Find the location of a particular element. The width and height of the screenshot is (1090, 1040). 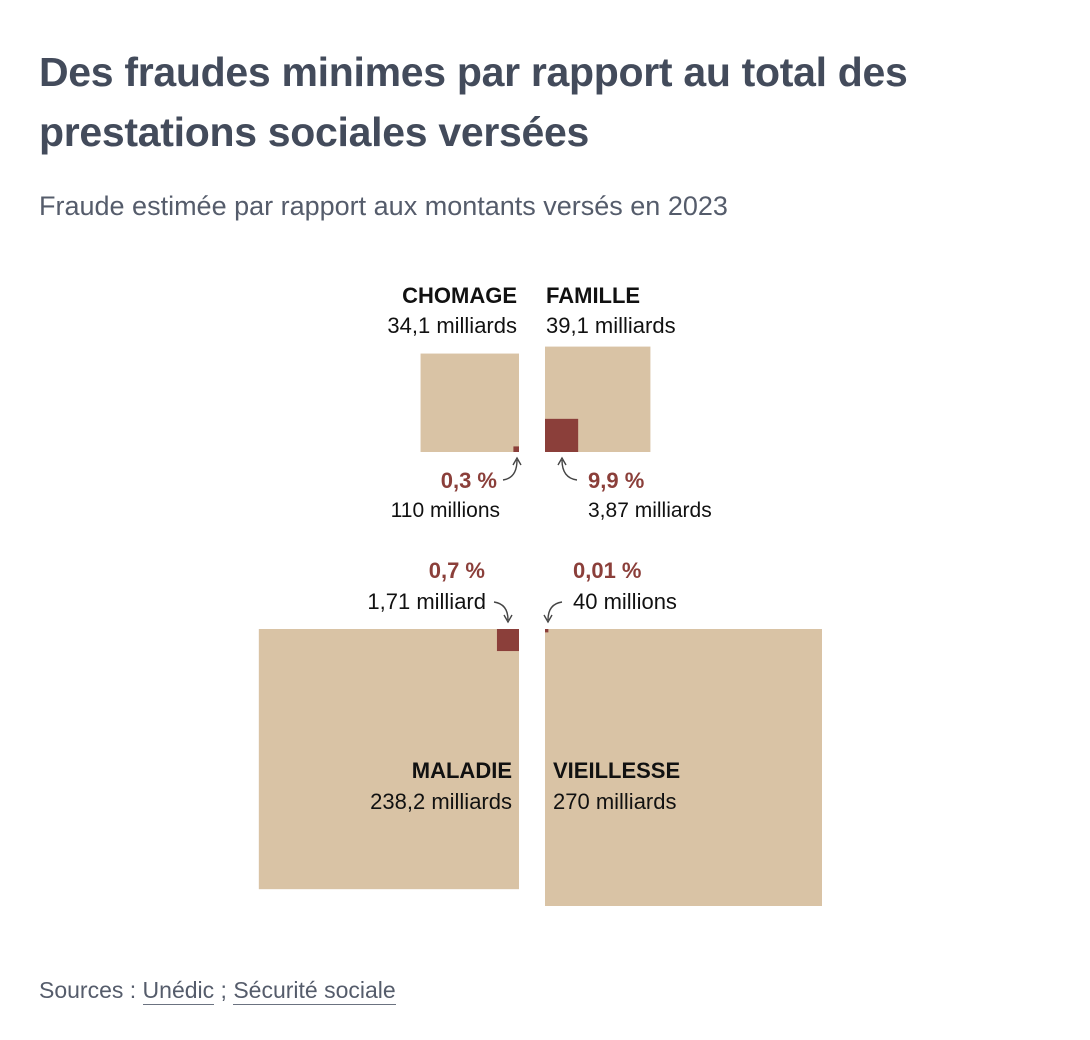

total-square-maladie is located at coordinates (388, 759).